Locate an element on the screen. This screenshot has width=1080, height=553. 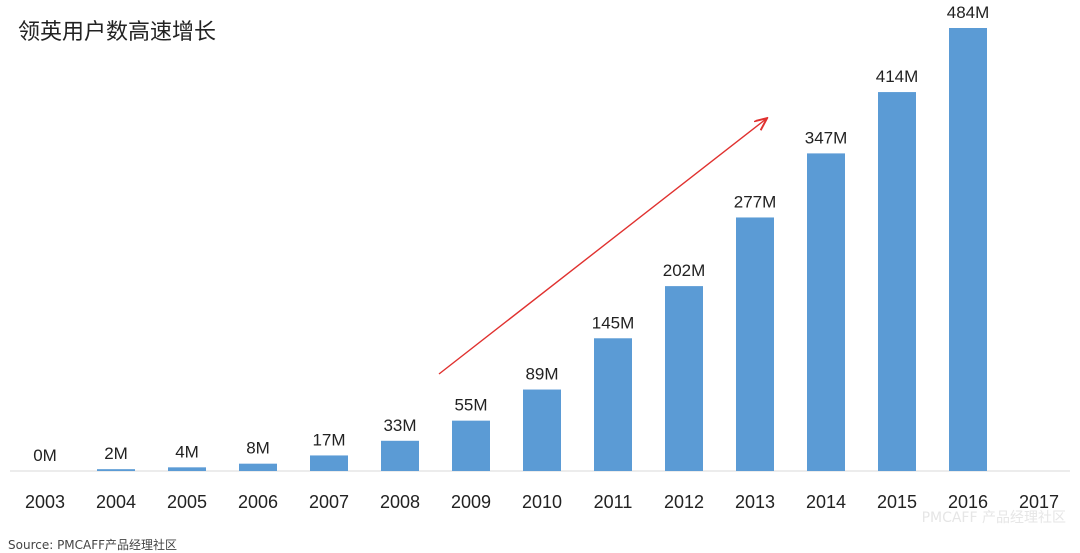
x-tick-2013: 2013 is located at coordinates (755, 502).